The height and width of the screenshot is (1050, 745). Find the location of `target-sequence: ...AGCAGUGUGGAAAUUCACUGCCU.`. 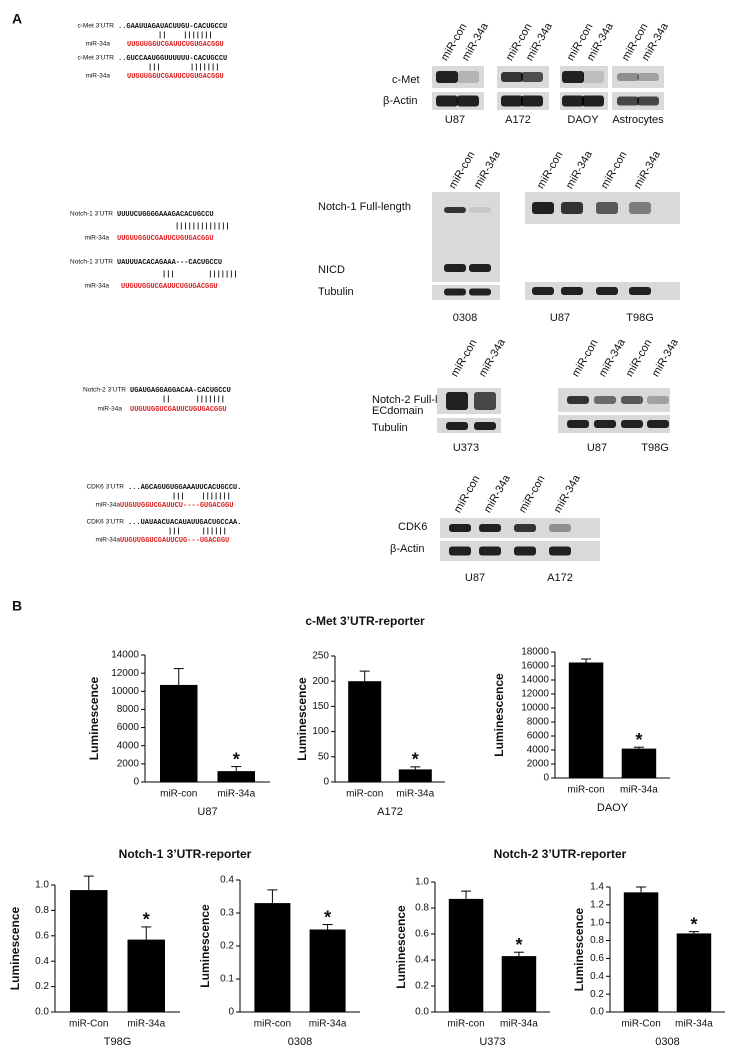

target-sequence: ...AGCAGUGUGGAAAUUCACUGCCU. is located at coordinates (184, 488).